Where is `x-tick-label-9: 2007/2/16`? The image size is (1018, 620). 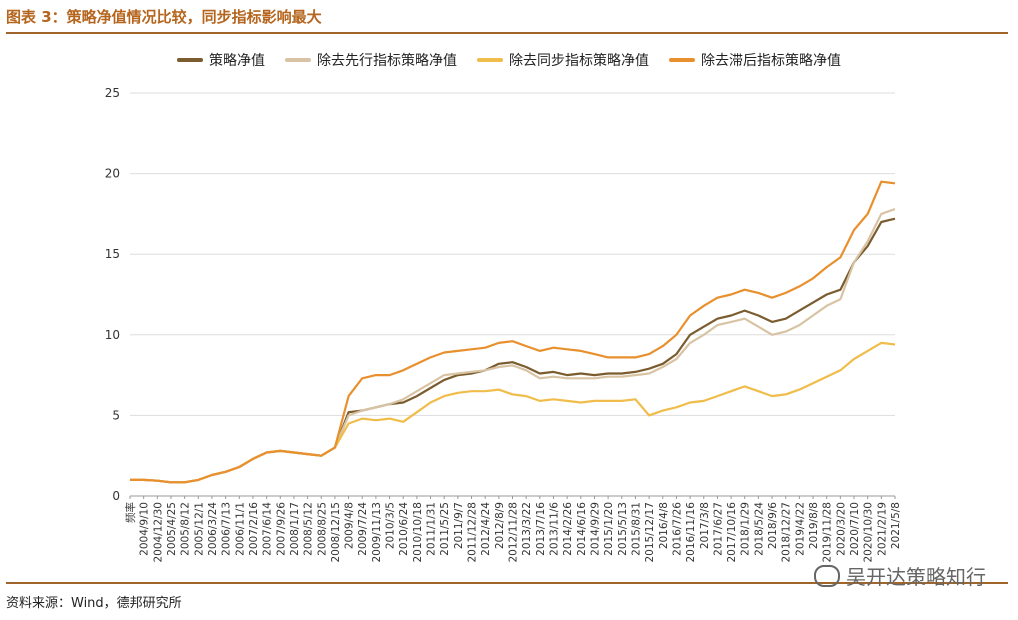
x-tick-label-9: 2007/2/16 is located at coordinates (254, 529).